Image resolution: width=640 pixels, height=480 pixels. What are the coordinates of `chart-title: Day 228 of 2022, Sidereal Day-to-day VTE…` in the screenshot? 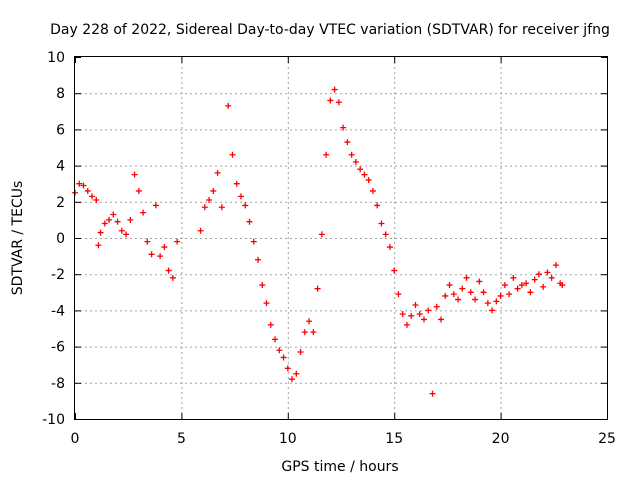 It's located at (330, 30).